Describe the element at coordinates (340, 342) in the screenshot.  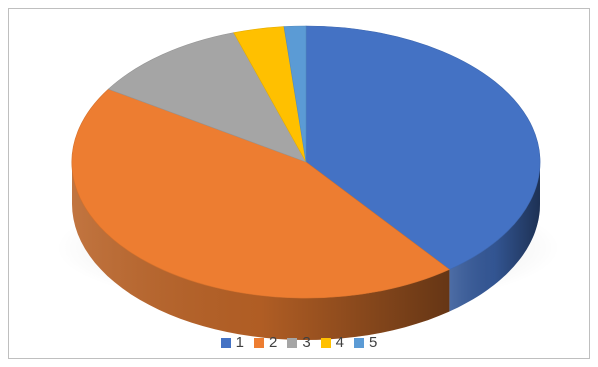
I see `legend-label-4: 4` at that location.